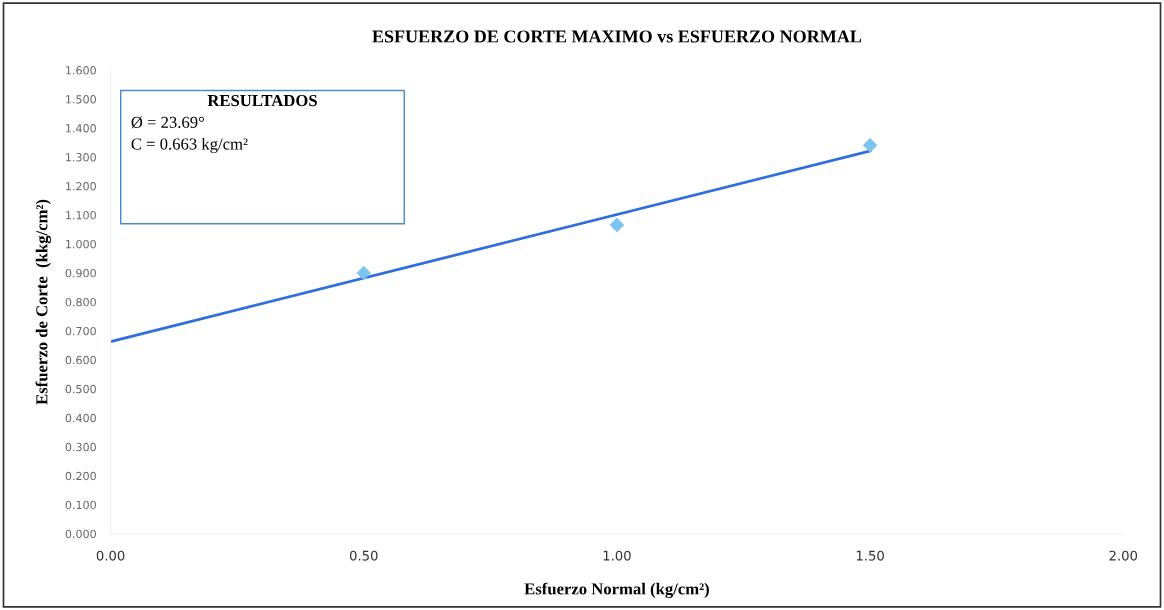  Describe the element at coordinates (617, 36) in the screenshot. I see `chart-title: ESFUERZO DE CORTE MAXIMO vs ESFUERZO NORMAL` at that location.